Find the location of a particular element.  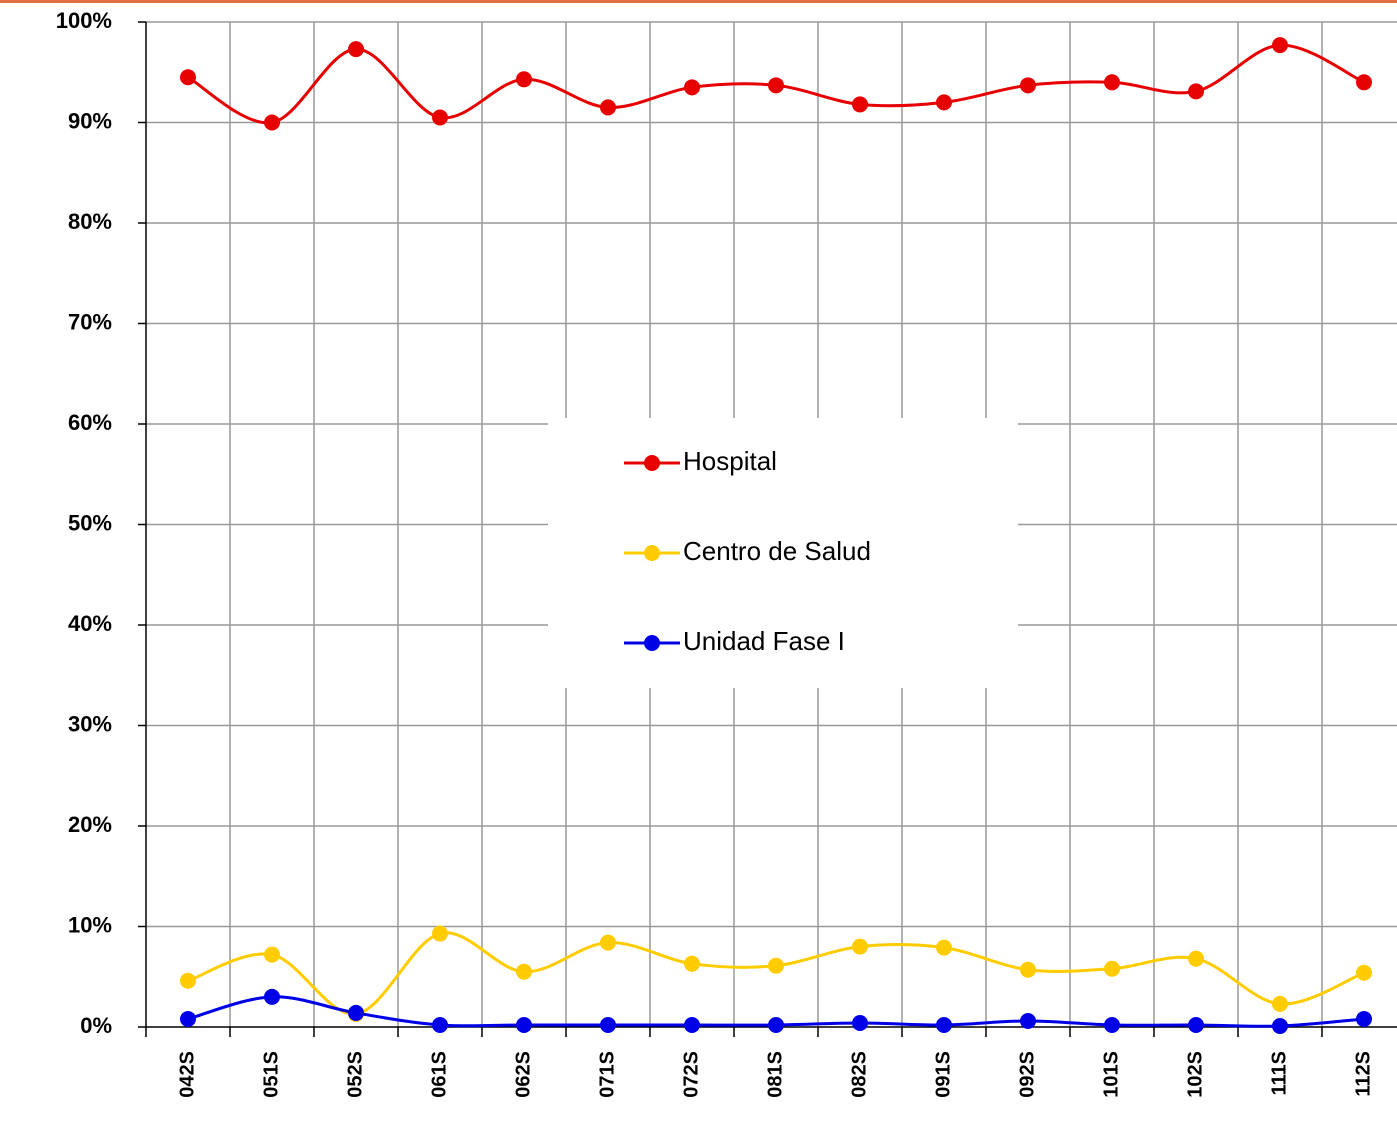

y-tick-label: 90% is located at coordinates (90, 120).